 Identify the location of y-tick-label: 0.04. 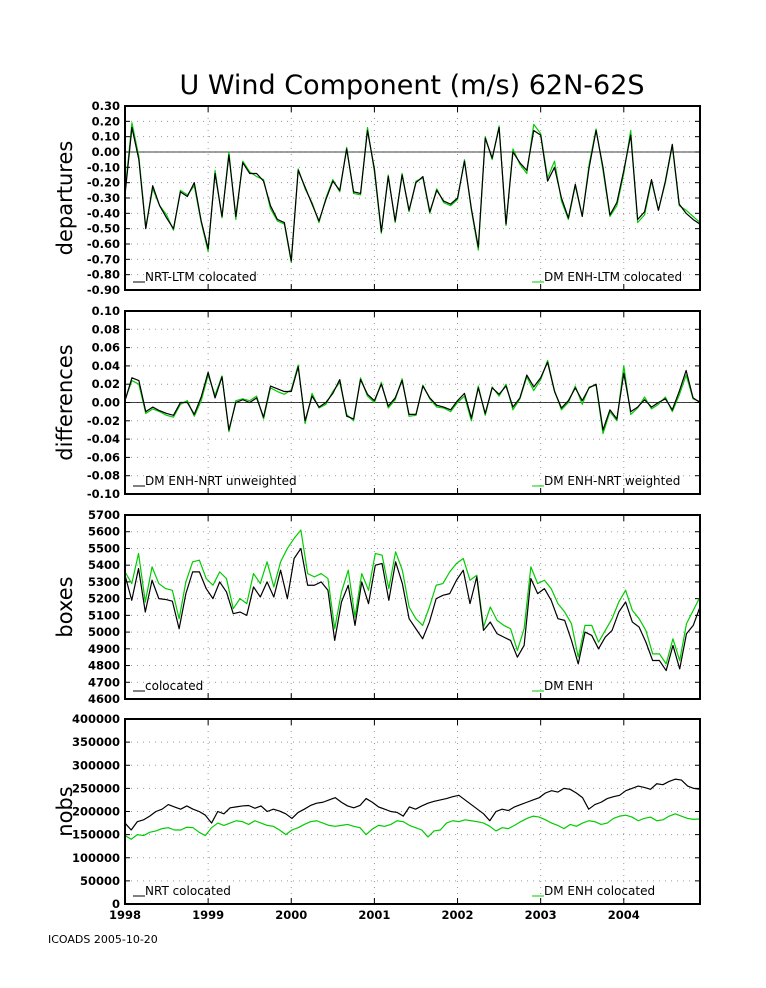
(106, 366).